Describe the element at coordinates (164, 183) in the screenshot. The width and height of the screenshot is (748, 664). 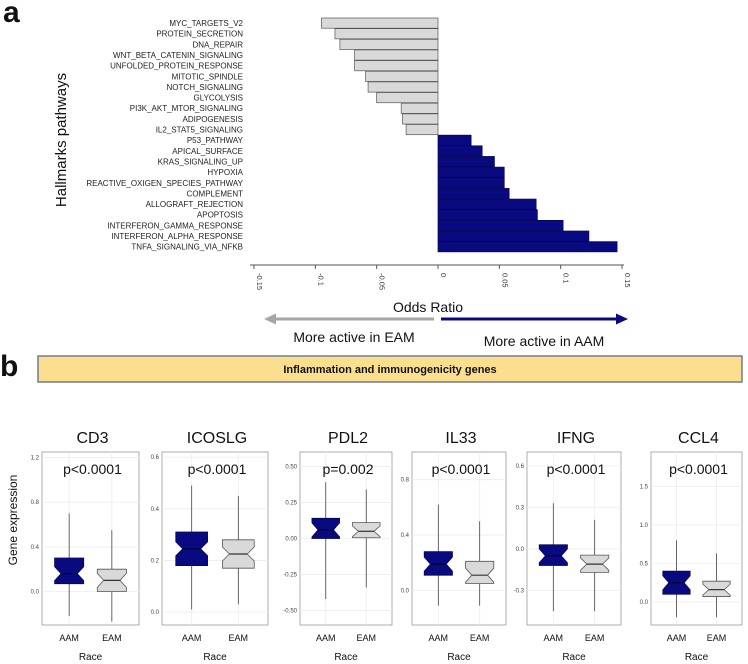
I see `pathway-label: REACTIVE_OXIGEN_SPECIES_PATHWAY` at that location.